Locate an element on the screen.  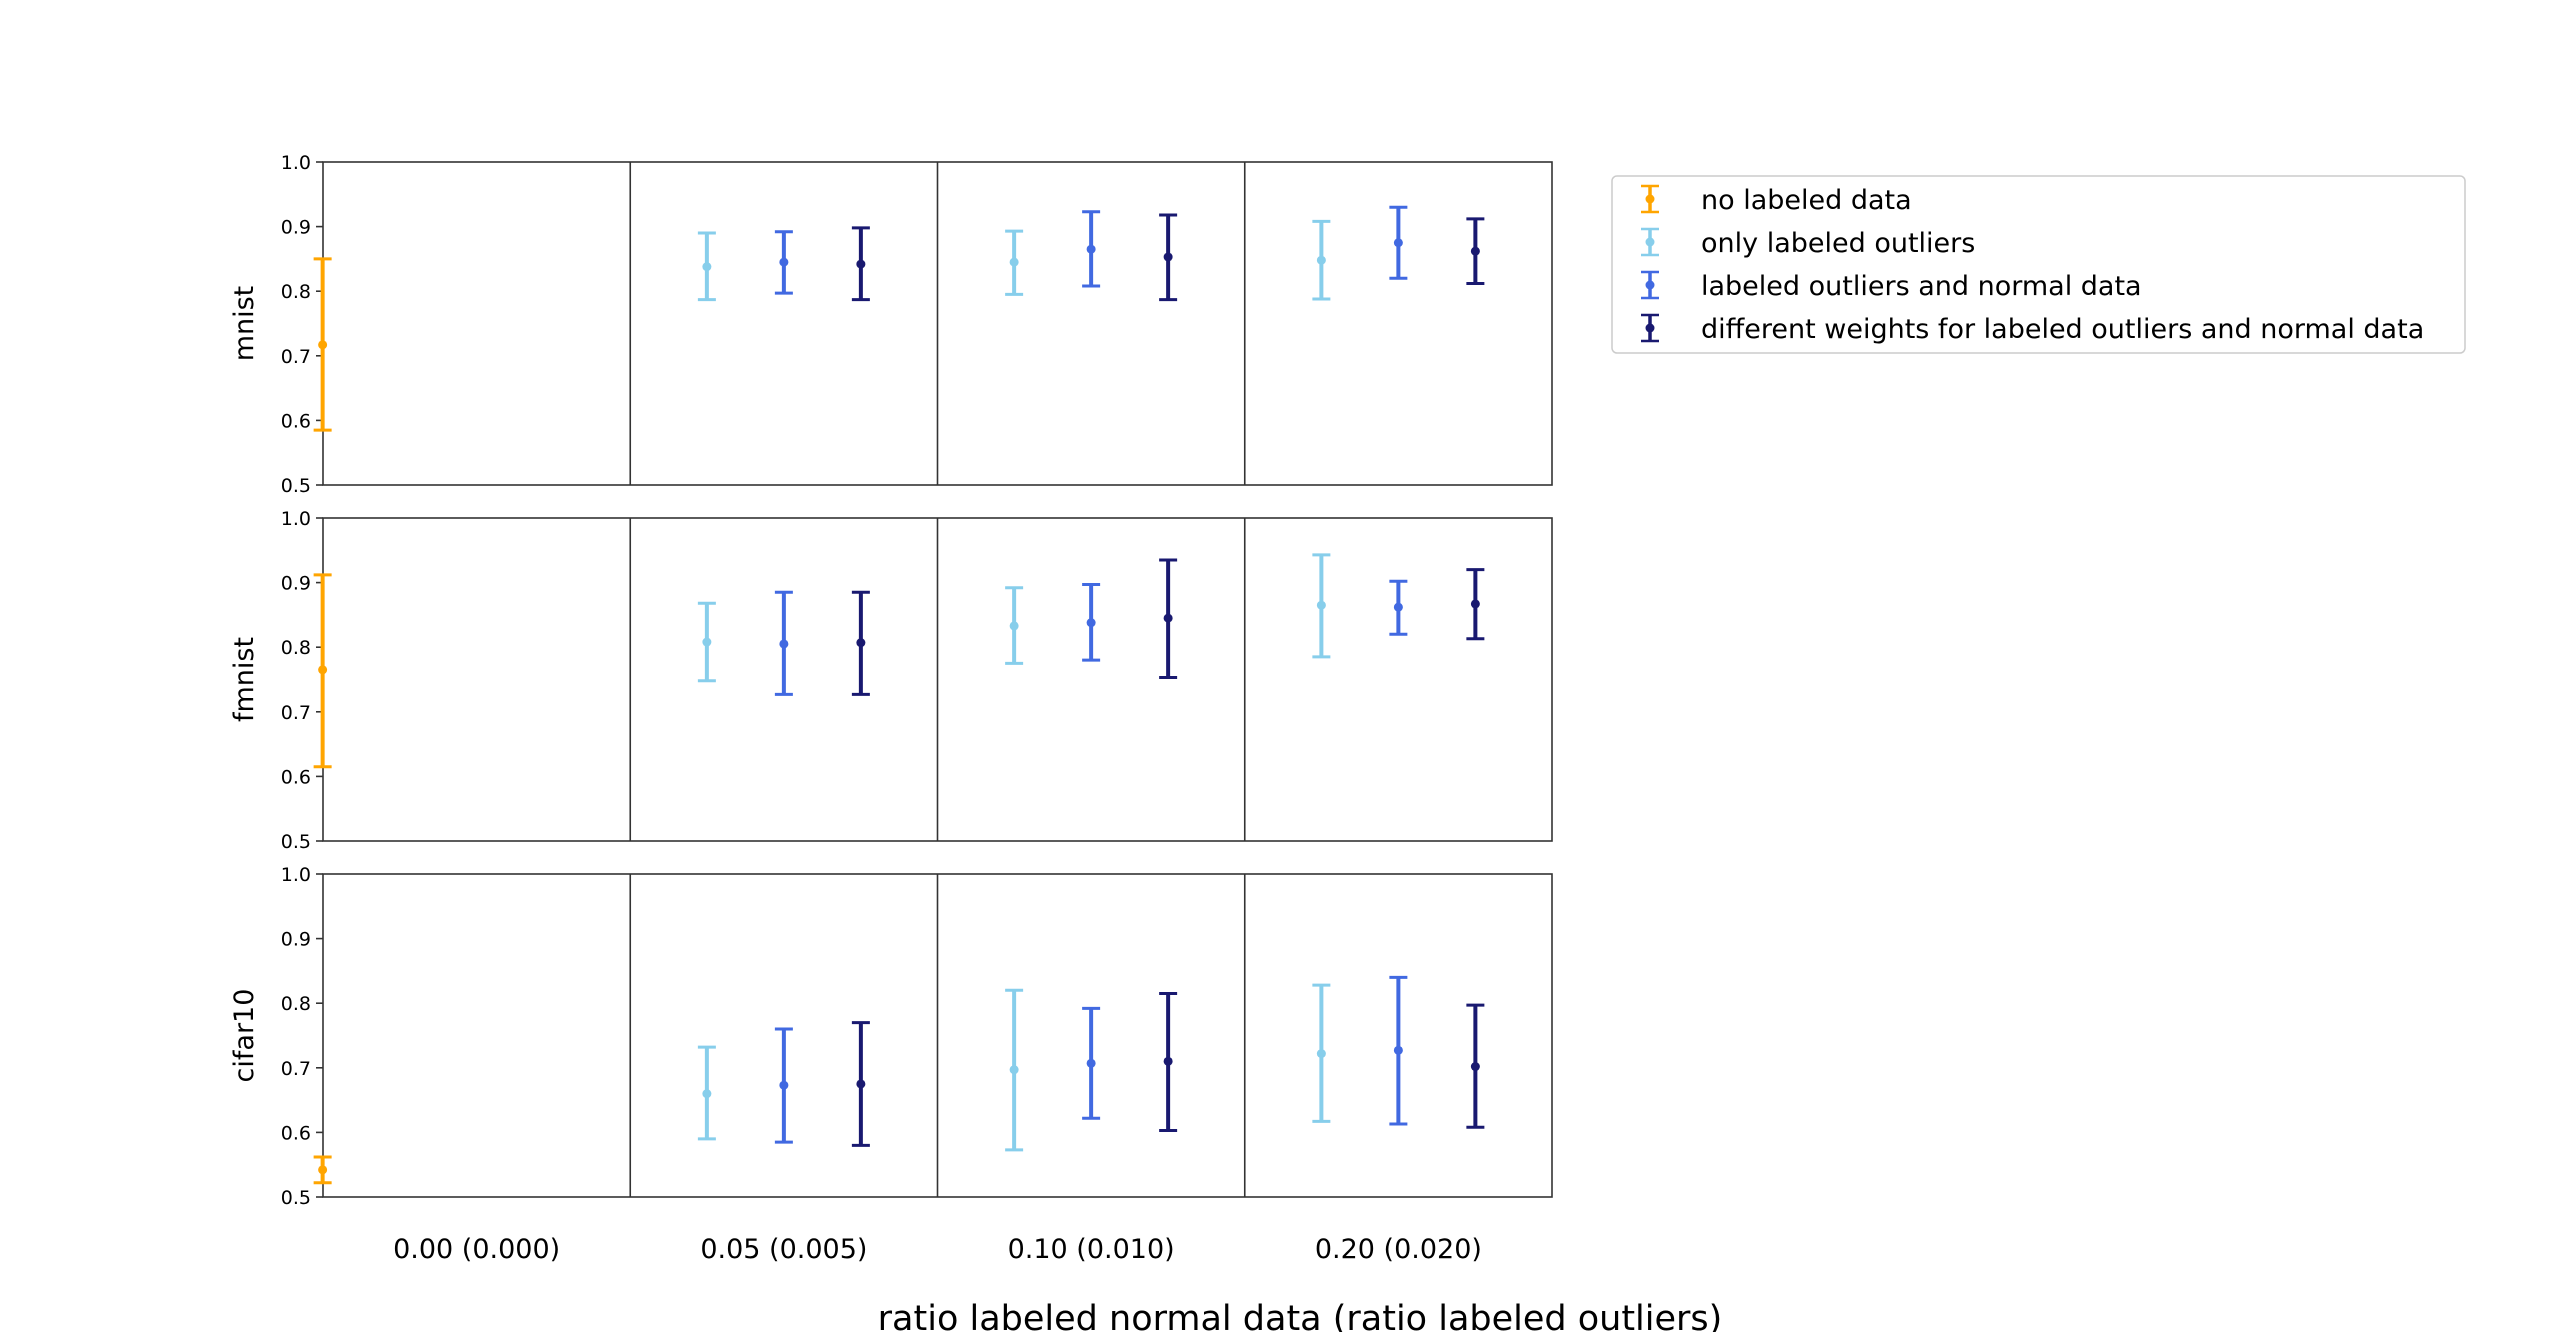
panel-y-label: fmnist is located at coordinates (244, 679).